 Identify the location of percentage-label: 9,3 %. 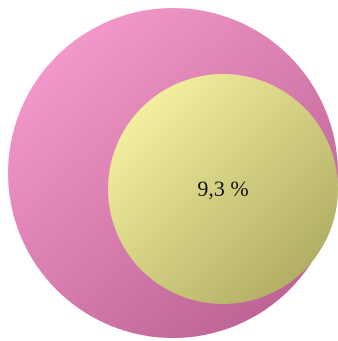
(222, 188).